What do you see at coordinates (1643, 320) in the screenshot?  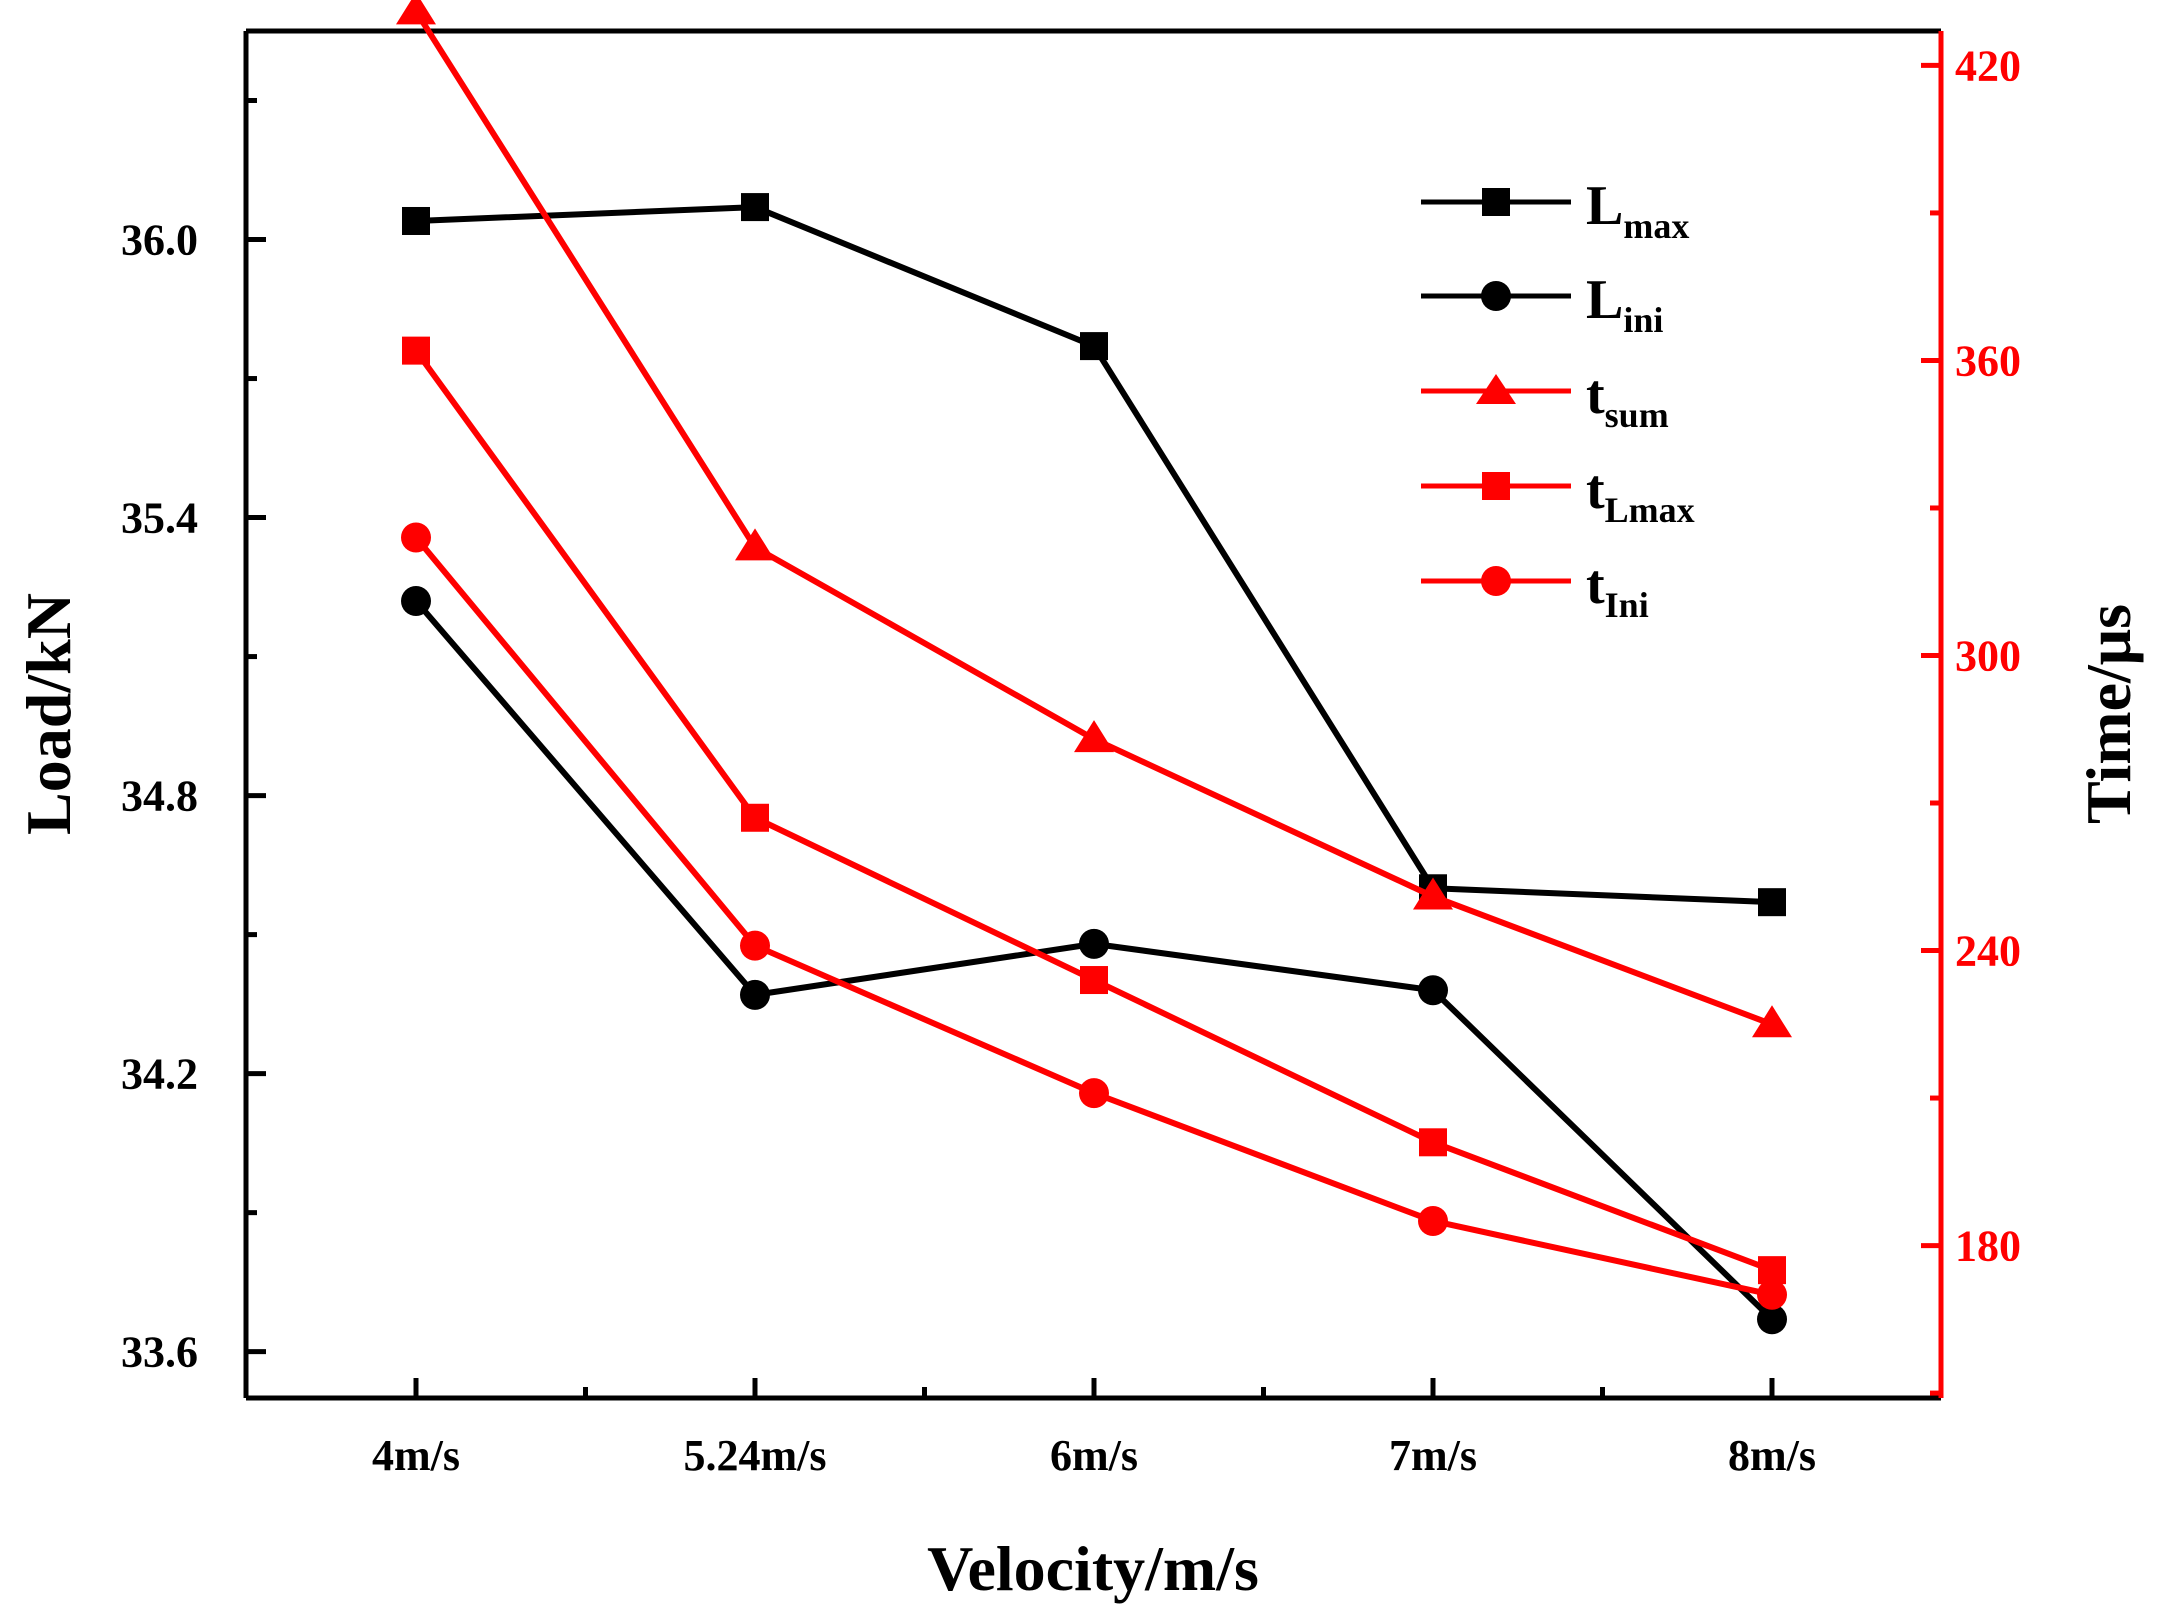 I see `legend-label-sub: ini` at bounding box center [1643, 320].